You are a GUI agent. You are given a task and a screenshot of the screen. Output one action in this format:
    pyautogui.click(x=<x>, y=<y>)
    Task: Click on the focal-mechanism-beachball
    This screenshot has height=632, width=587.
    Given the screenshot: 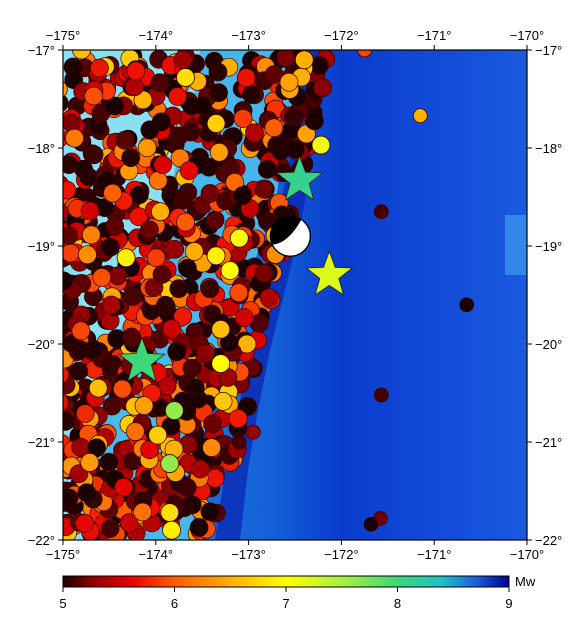 What is the action you would take?
    pyautogui.click(x=290, y=236)
    